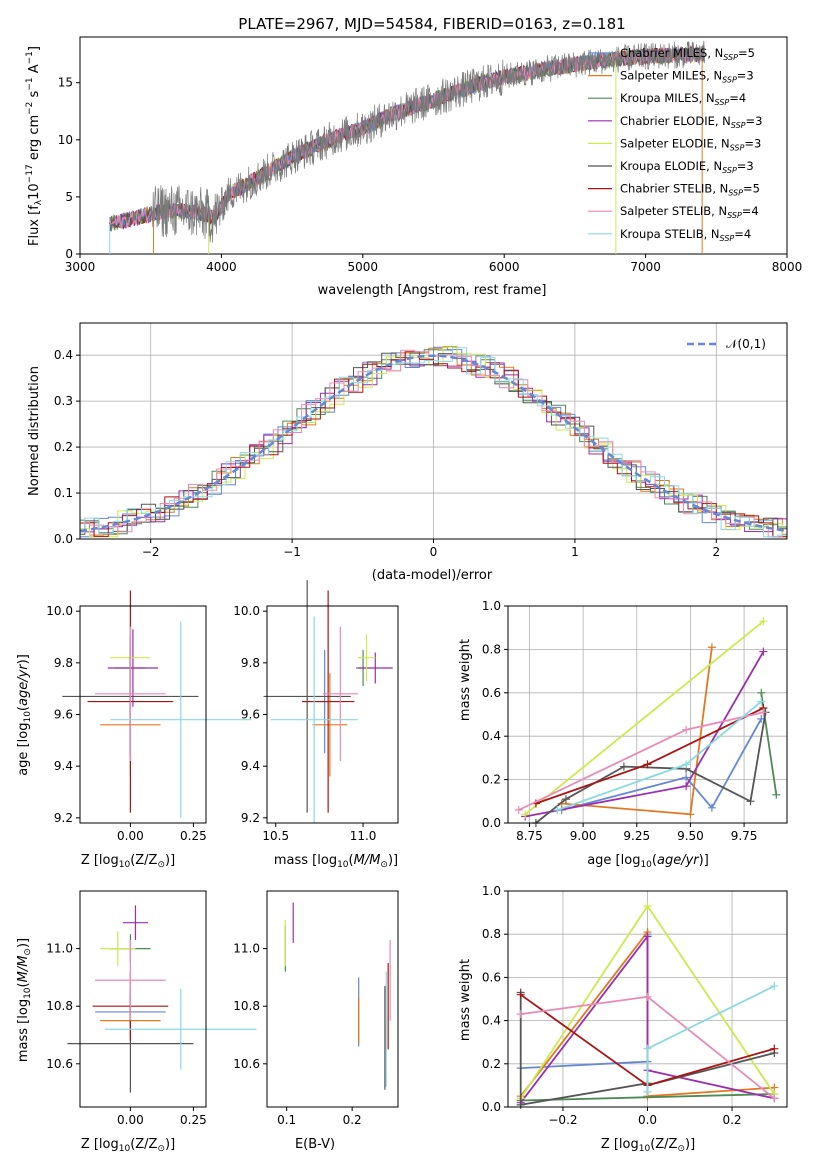  I want to click on histogram-legend: 𝒩(0,1), so click(726, 344).